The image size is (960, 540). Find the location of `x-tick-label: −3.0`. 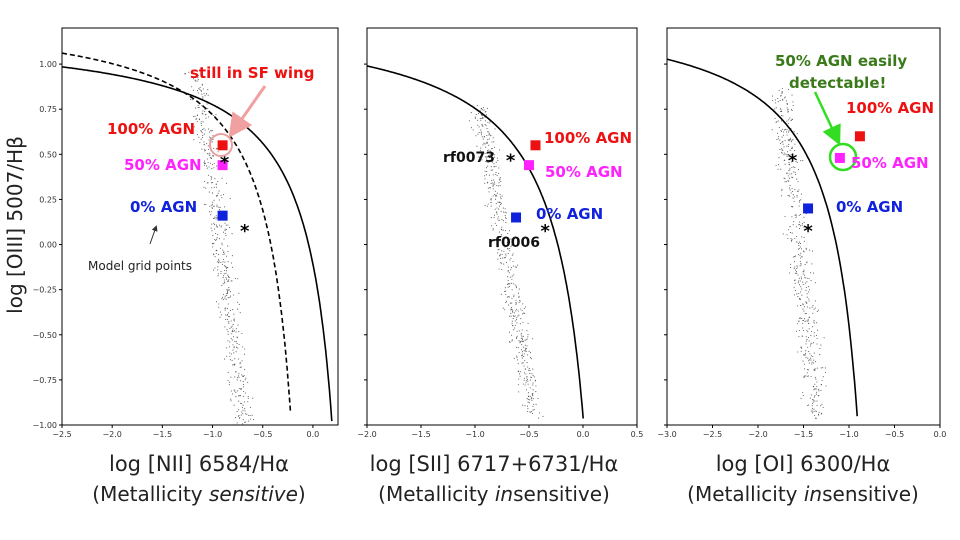

x-tick-label: −3.0 is located at coordinates (666, 434).